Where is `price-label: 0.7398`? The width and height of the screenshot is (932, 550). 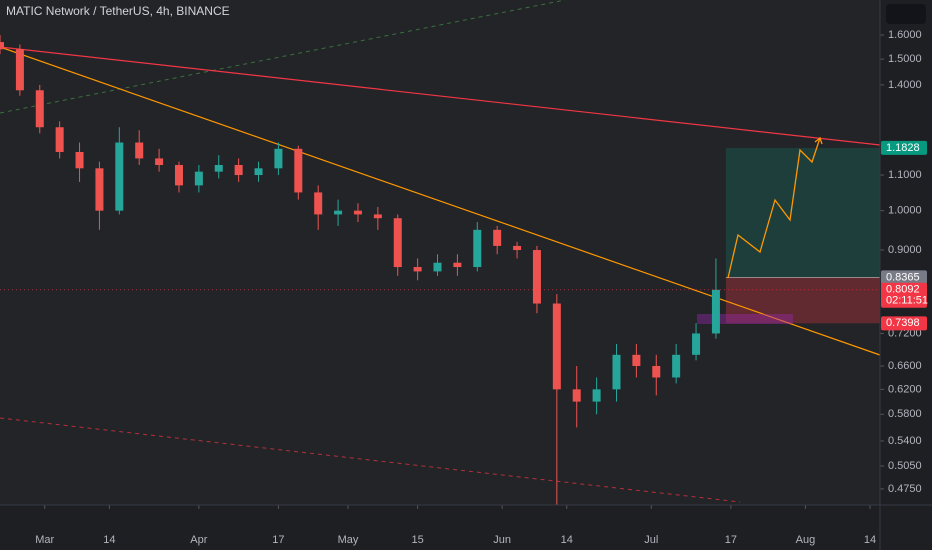
price-label: 0.7398 is located at coordinates (903, 323).